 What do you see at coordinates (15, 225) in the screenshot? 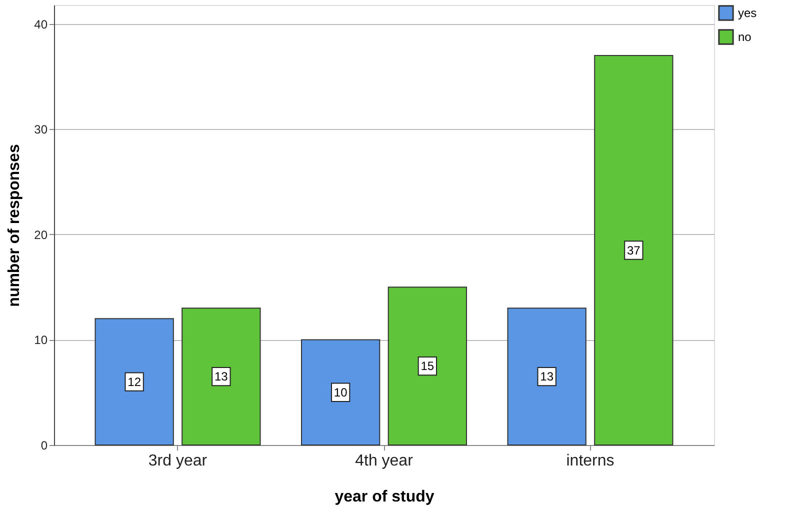
I see `y-axis-title: number of responses` at bounding box center [15, 225].